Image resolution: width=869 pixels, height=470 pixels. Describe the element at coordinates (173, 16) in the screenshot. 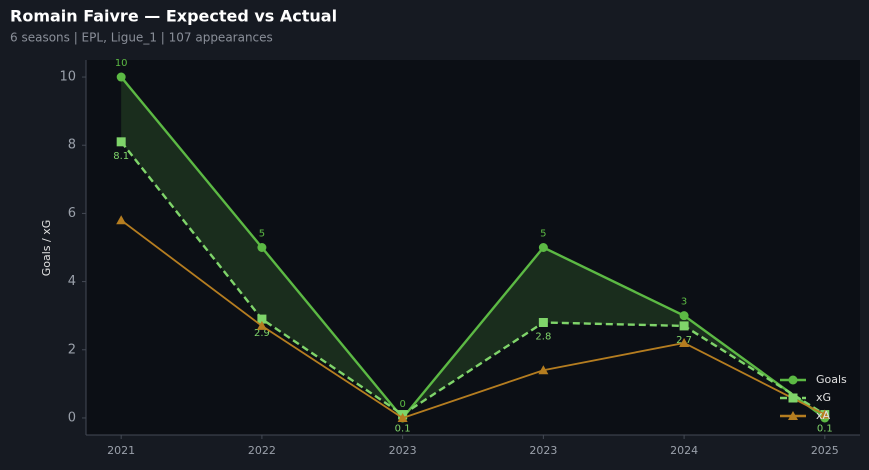

I see `chart-title: Romain Faivre — Expected vs Actual` at that location.